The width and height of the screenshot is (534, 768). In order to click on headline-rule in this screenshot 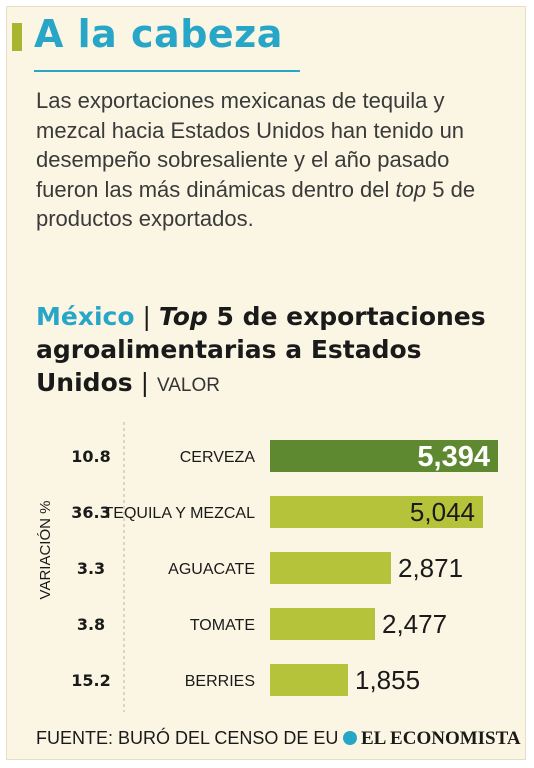, I will do `click(167, 71)`.